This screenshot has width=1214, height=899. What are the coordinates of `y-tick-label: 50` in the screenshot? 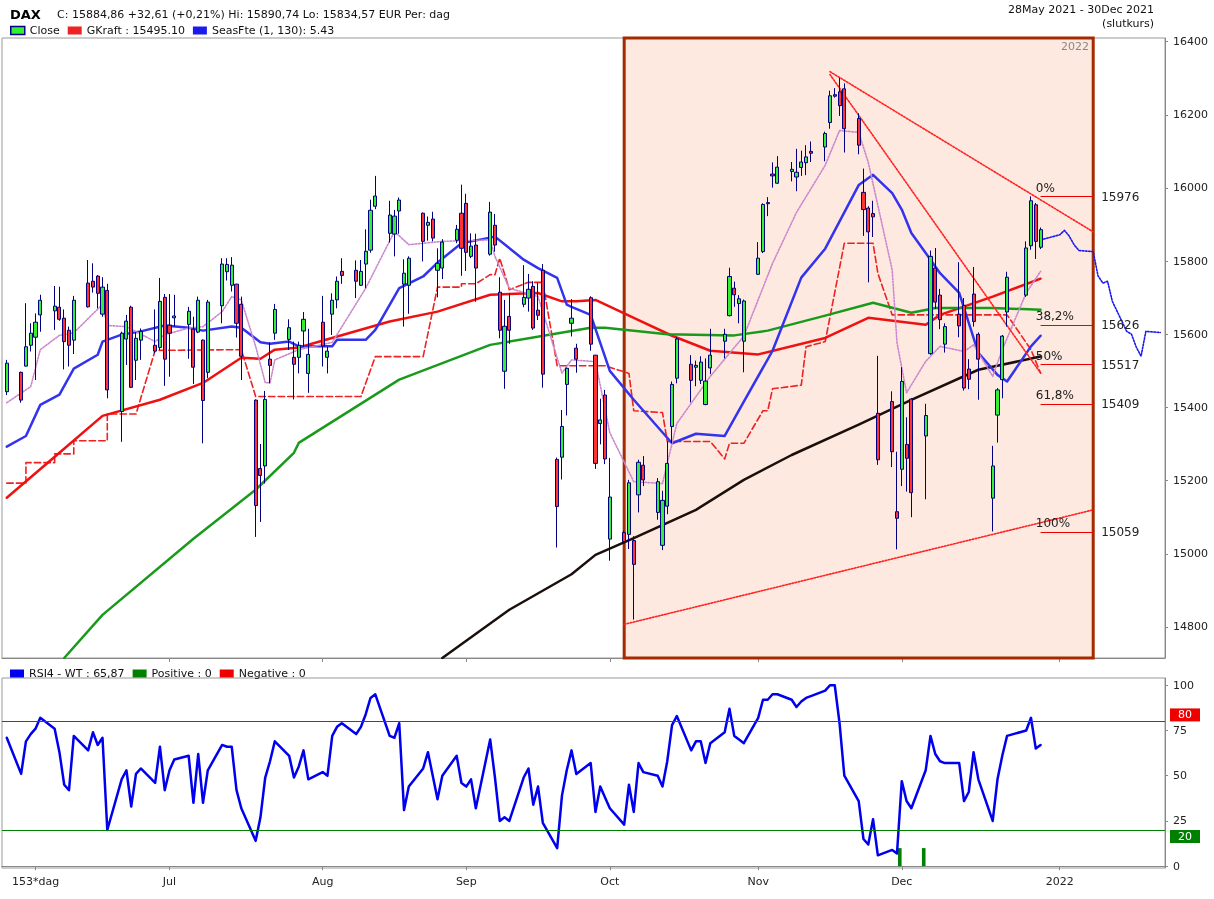 It's located at (1180, 776).